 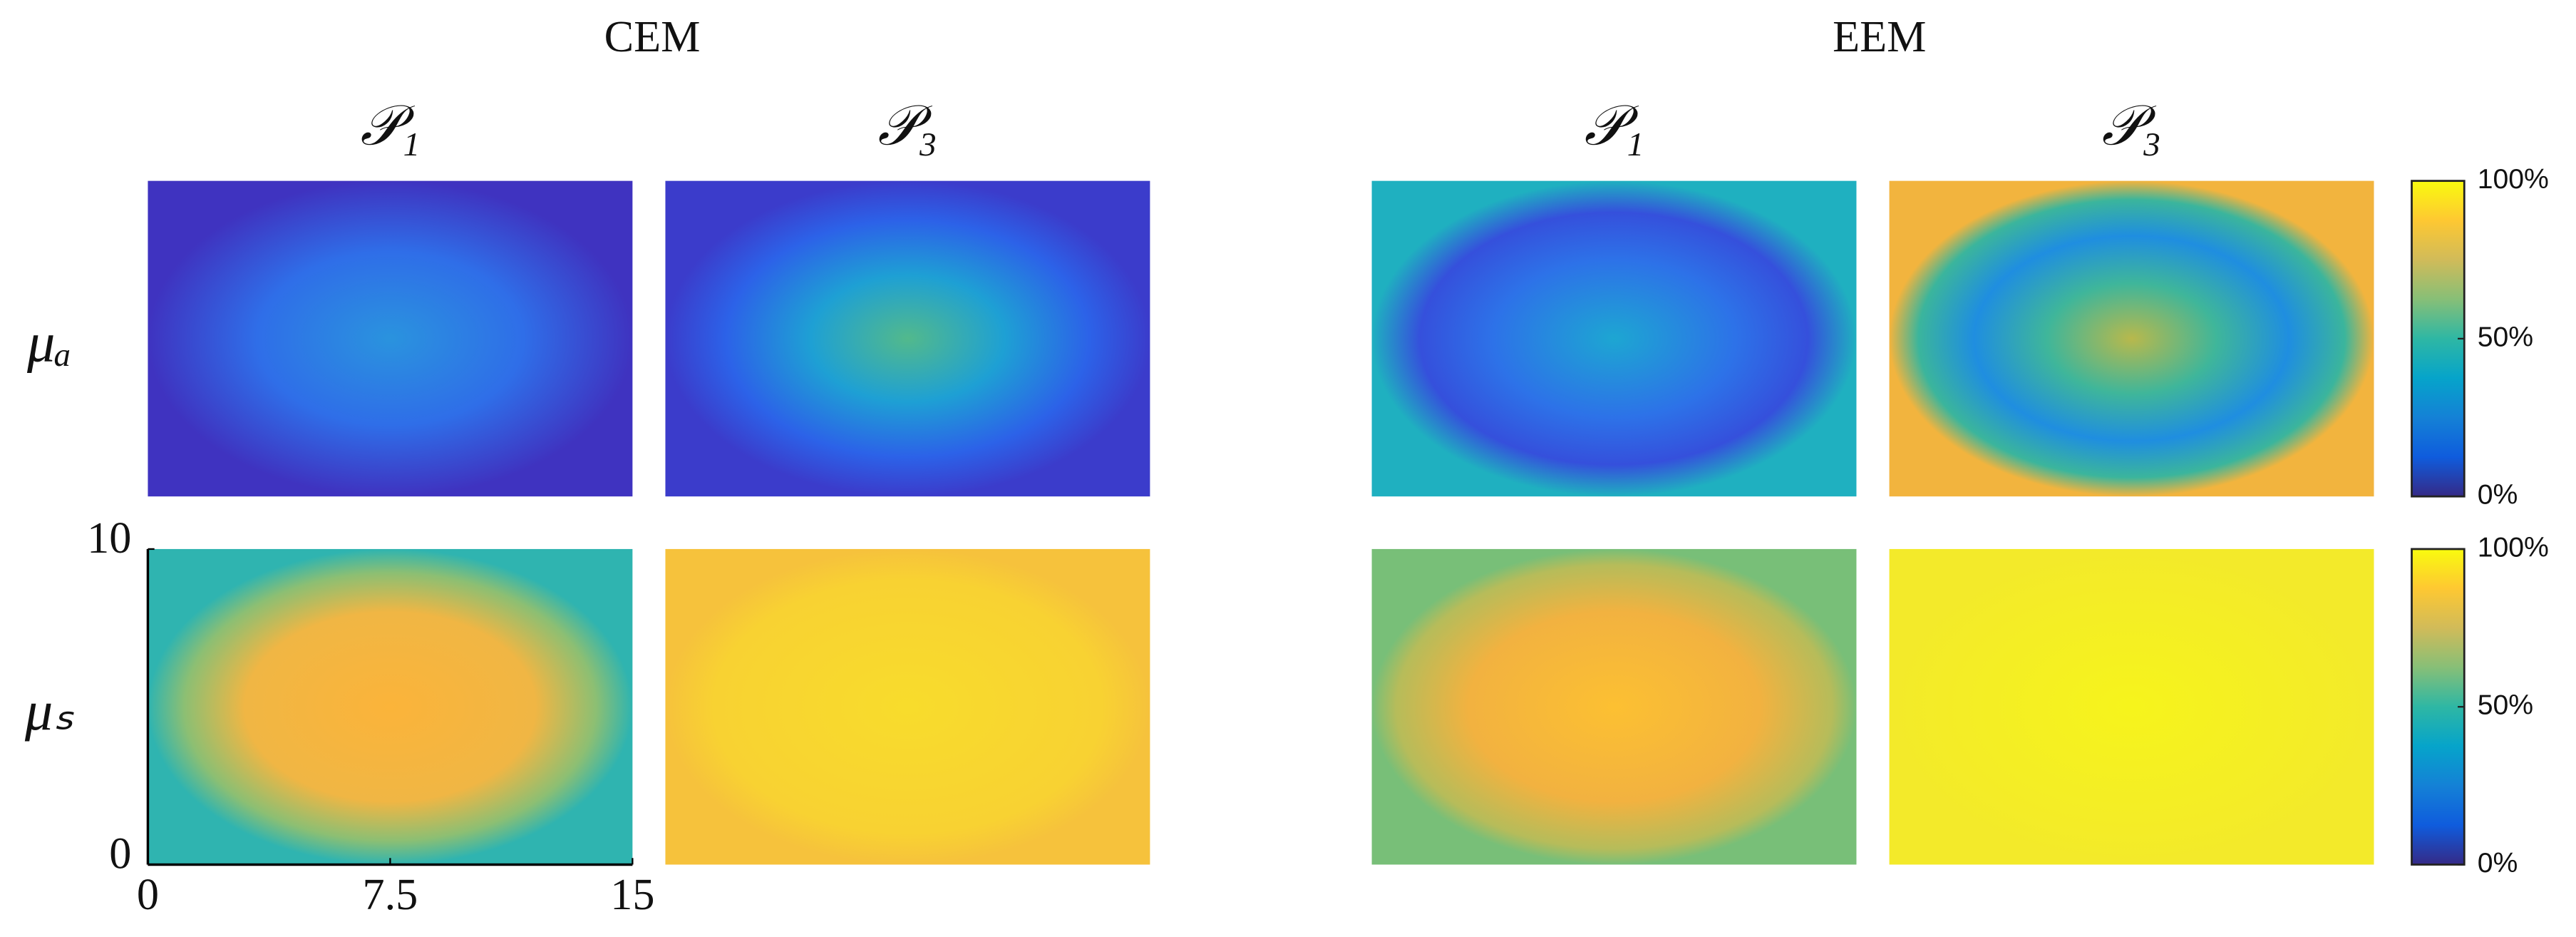 I want to click on group-title: EEM, so click(x=1879, y=37).